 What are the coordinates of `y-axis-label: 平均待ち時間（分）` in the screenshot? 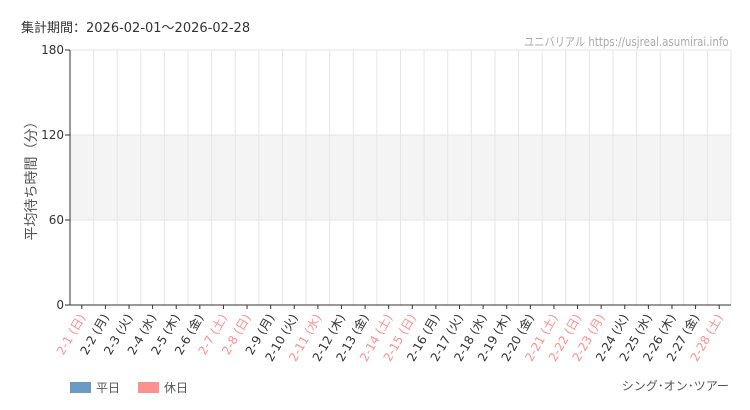 It's located at (32, 178).